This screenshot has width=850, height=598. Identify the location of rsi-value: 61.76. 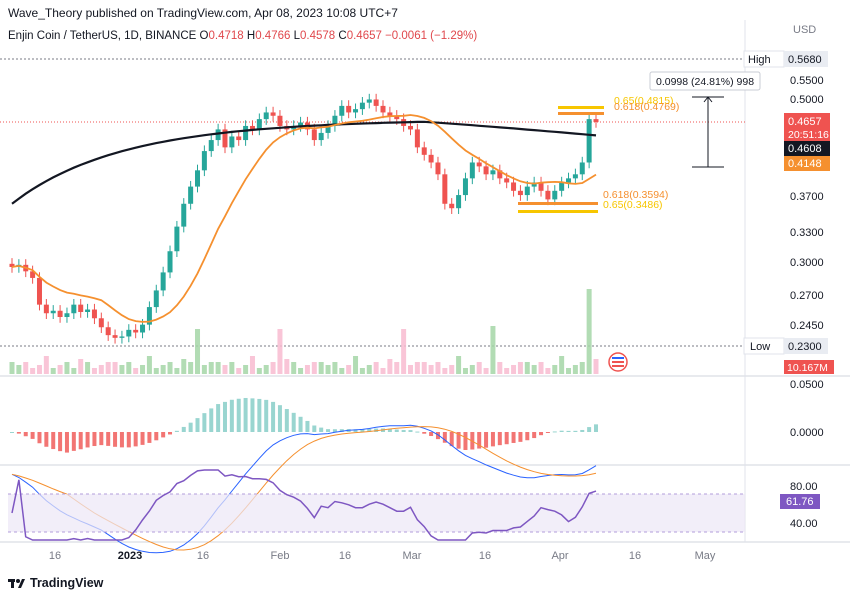
(800, 502).